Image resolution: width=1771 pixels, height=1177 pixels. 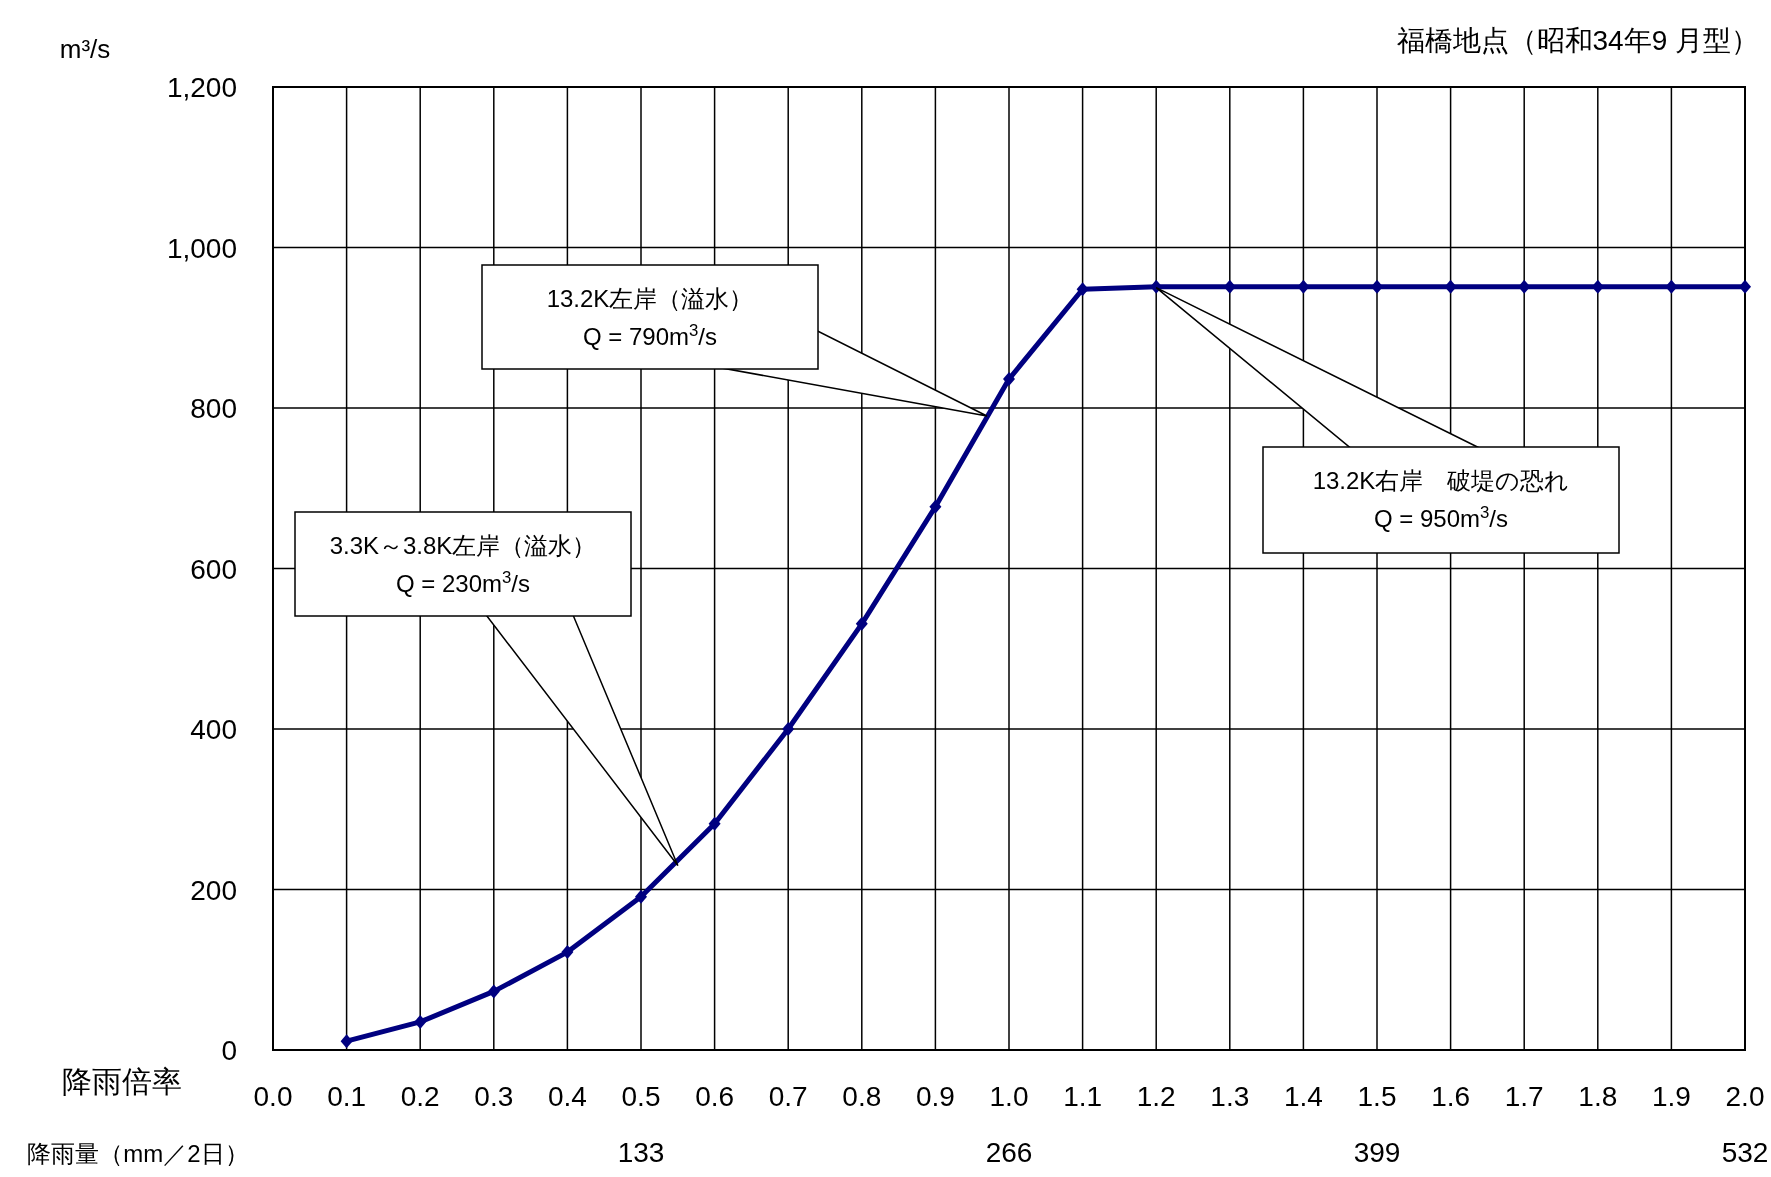 I want to click on x-tick-label: 1.8, so click(x=1598, y=1096).